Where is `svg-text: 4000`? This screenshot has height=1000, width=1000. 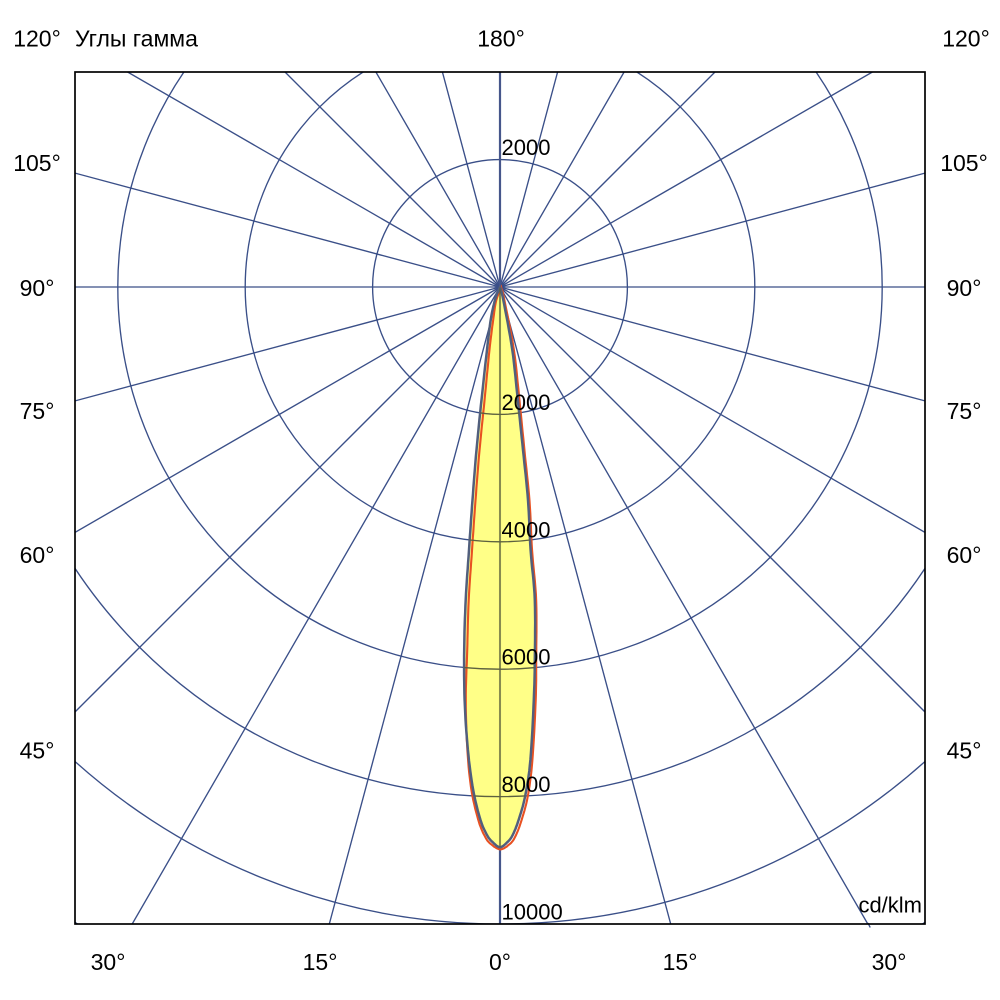 svg-text: 4000 is located at coordinates (526, 529).